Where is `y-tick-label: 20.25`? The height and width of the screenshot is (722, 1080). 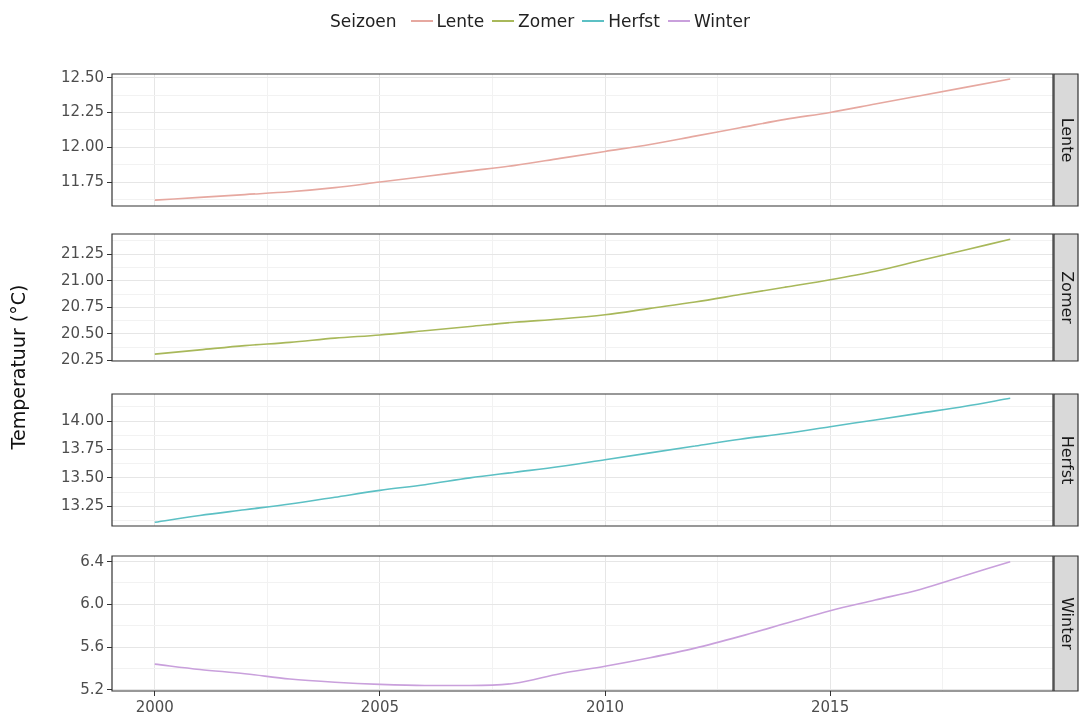
y-tick-label: 20.25 is located at coordinates (82, 359).